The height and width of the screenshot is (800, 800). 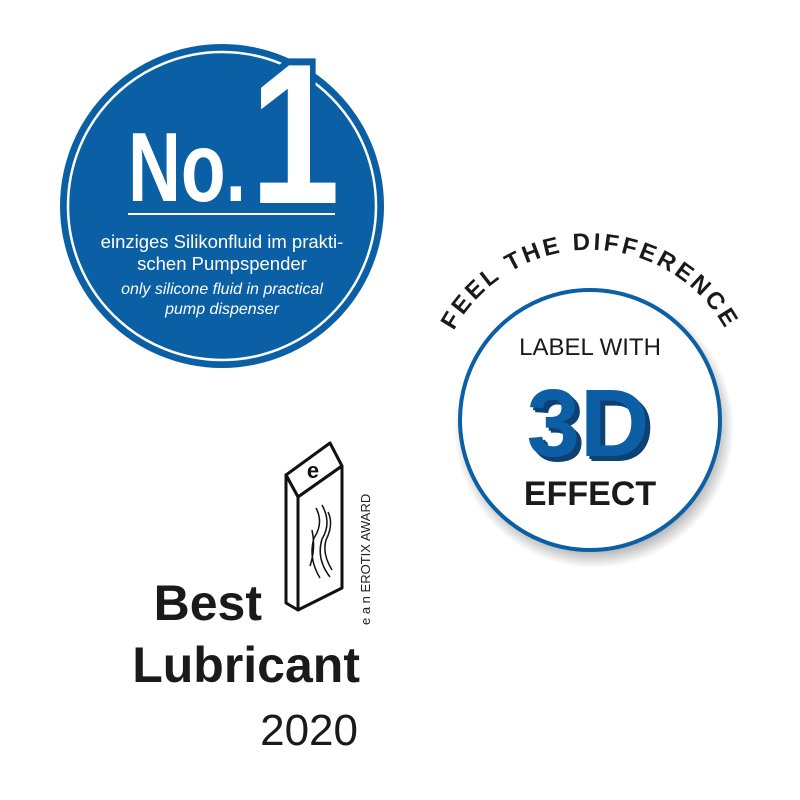 I want to click on erotix-award: e e a n EROTIX AWARD Best Lubricant 2020, so click(x=252, y=598).